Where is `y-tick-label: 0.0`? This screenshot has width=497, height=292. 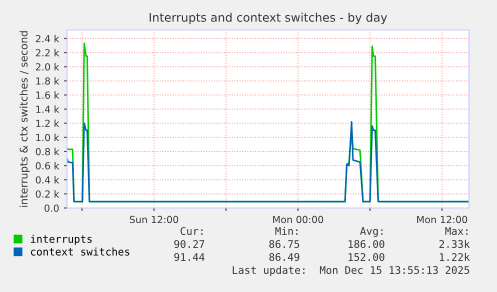
y-tick-label: 0.0 is located at coordinates (51, 208).